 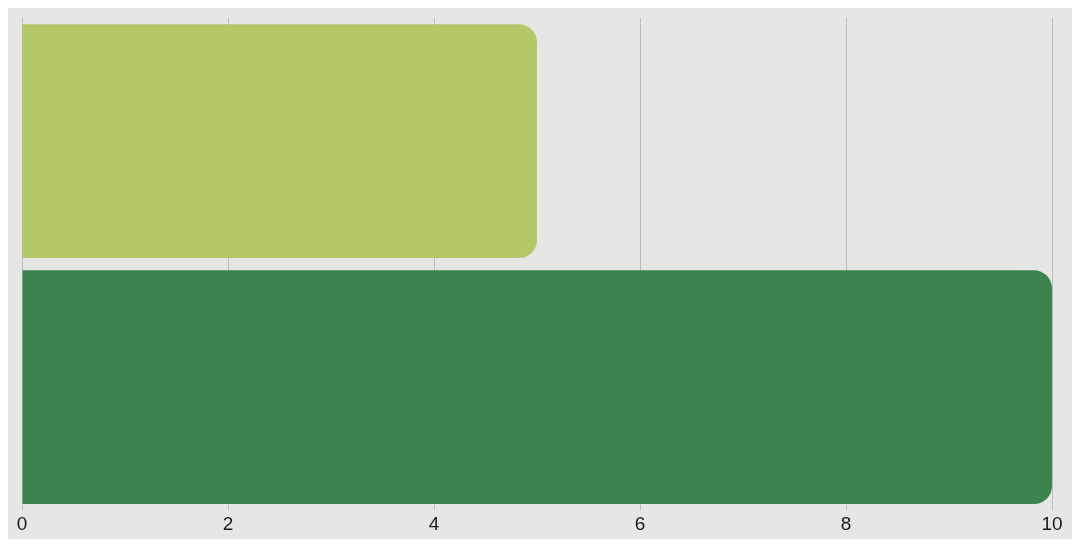 I want to click on x-tick-label: 2, so click(x=228, y=523).